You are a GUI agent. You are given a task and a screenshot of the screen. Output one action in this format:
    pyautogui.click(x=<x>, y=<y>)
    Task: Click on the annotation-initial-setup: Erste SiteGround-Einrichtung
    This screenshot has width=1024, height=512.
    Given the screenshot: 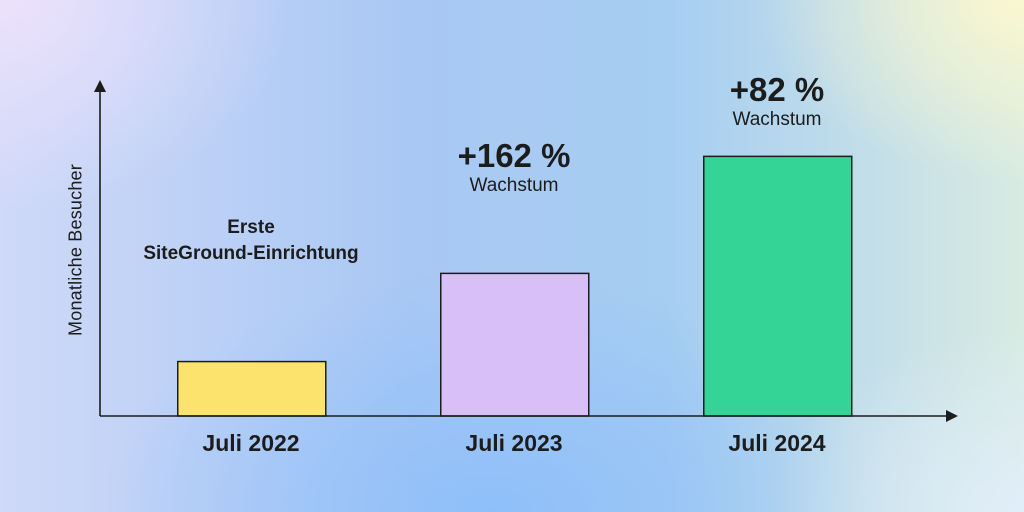 What is the action you would take?
    pyautogui.click(x=251, y=241)
    